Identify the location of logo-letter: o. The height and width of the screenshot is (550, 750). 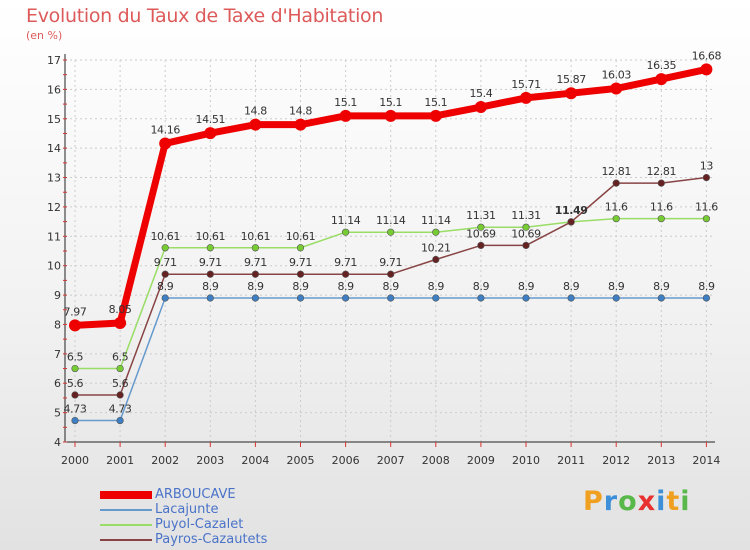
(628, 501).